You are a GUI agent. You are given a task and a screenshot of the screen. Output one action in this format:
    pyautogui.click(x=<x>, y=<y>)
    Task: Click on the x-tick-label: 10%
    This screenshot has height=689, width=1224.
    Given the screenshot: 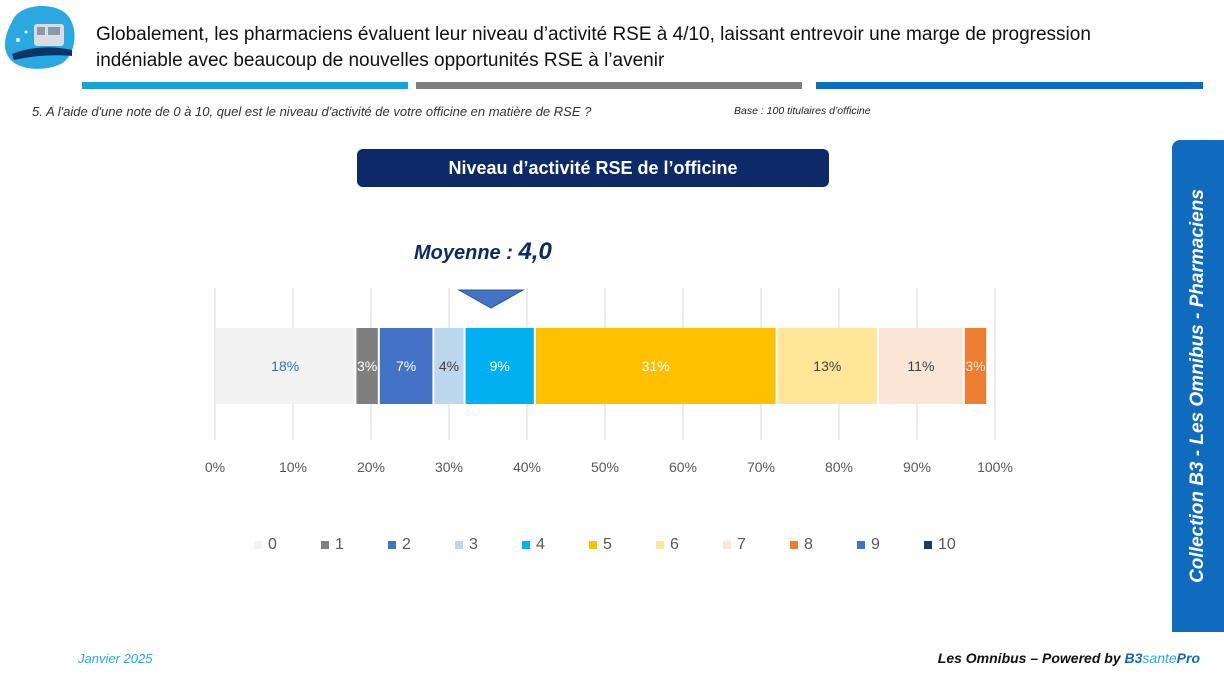 What is the action you would take?
    pyautogui.click(x=293, y=467)
    